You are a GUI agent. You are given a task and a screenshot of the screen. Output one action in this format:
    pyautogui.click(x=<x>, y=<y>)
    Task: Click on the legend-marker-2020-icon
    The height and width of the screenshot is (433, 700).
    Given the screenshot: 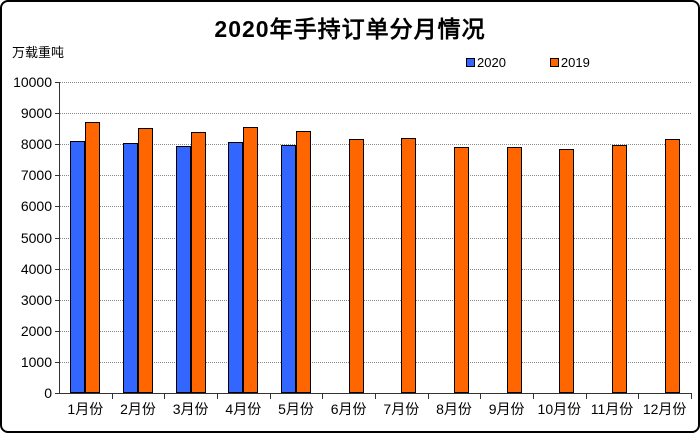 What is the action you would take?
    pyautogui.click(x=470, y=62)
    